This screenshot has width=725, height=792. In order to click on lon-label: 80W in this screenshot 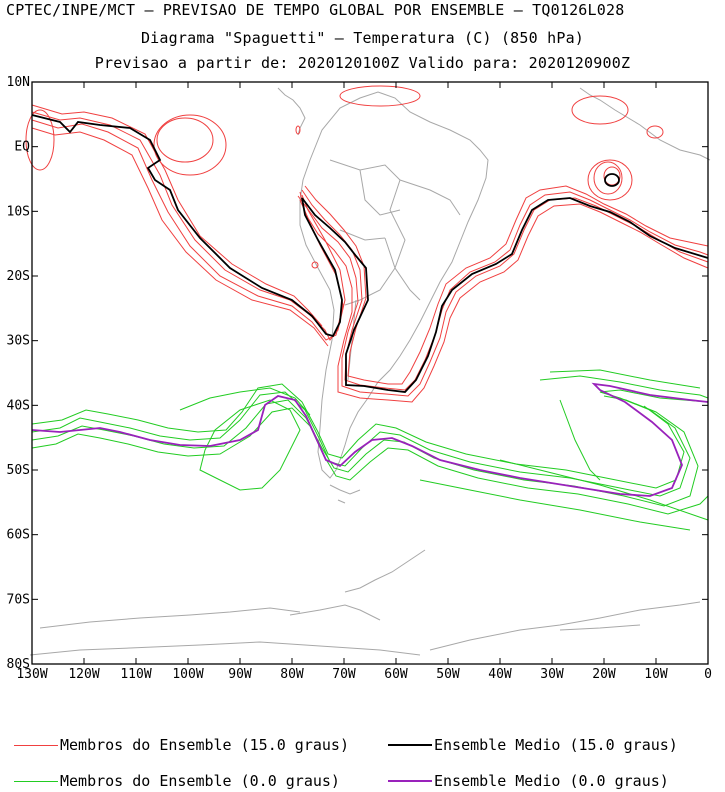, I will do `click(292, 674)`.